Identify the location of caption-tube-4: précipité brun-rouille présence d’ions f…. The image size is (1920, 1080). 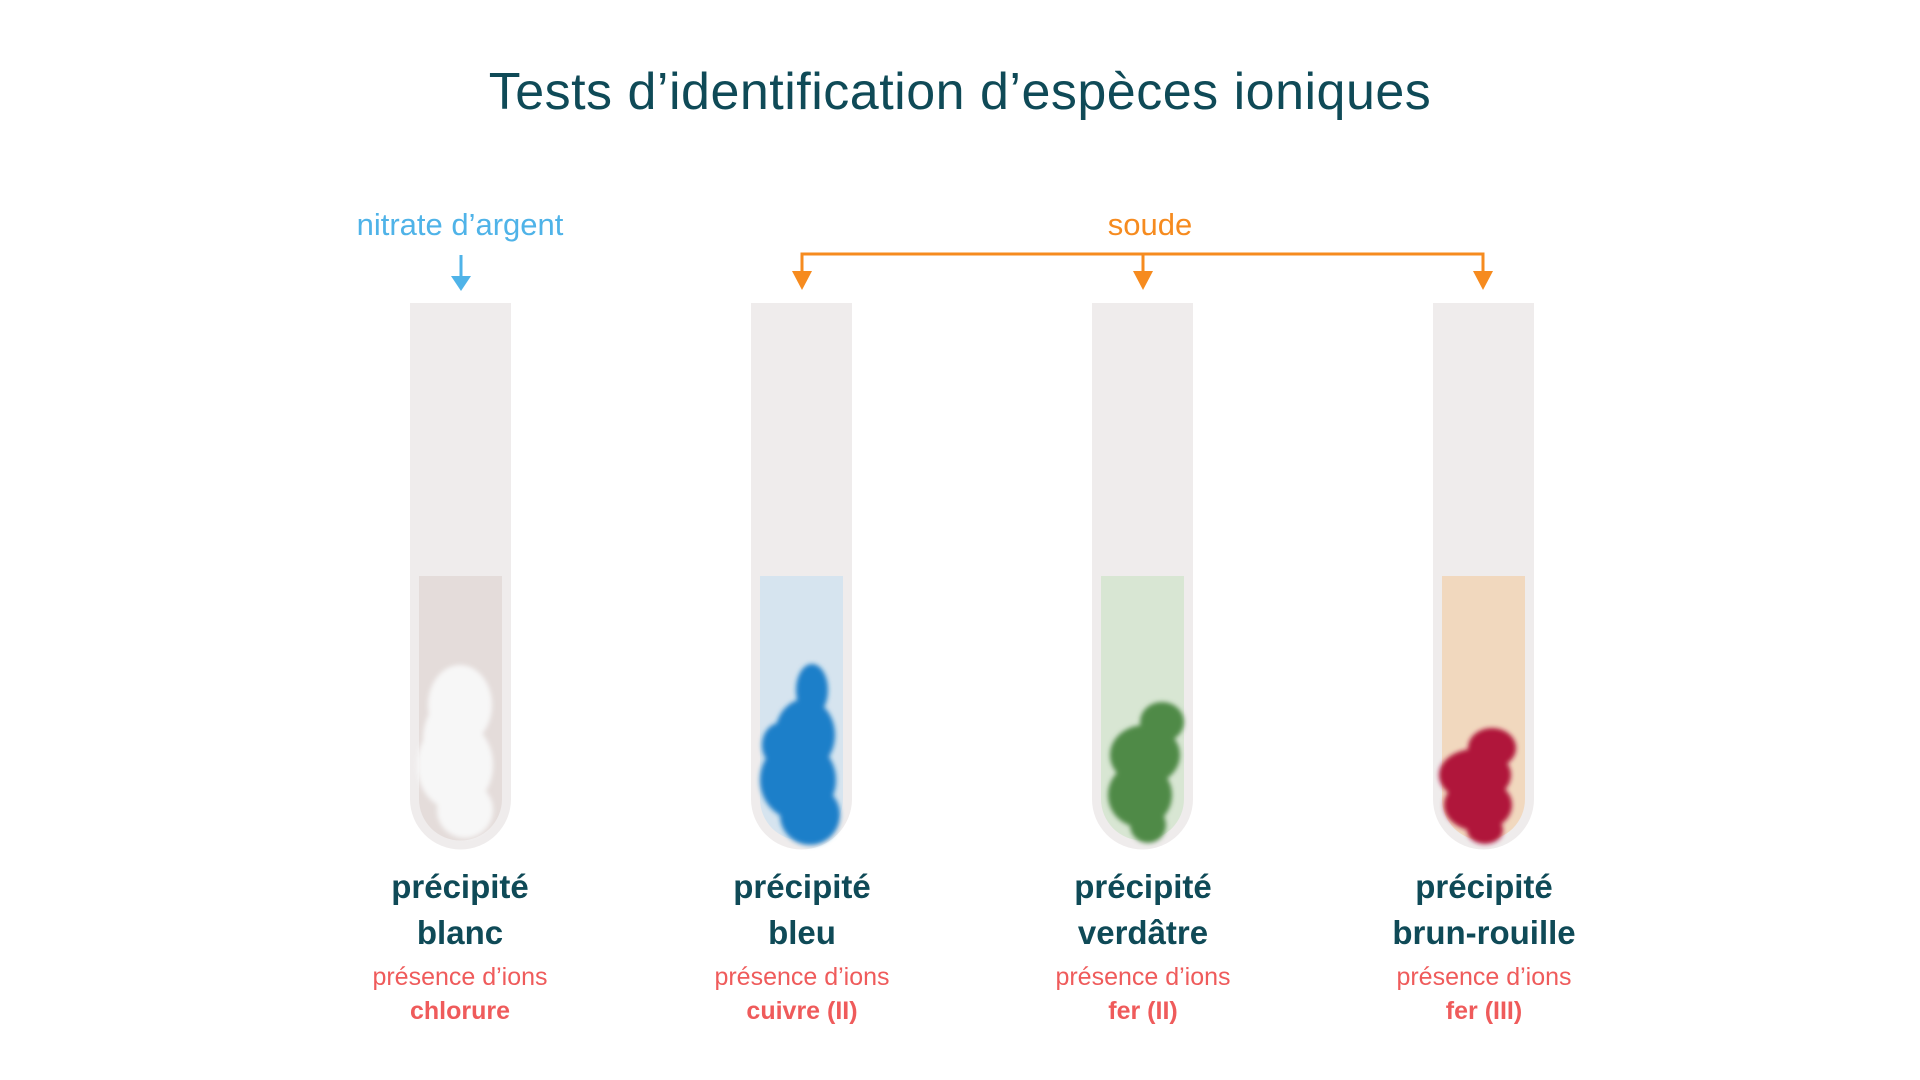
(1484, 946).